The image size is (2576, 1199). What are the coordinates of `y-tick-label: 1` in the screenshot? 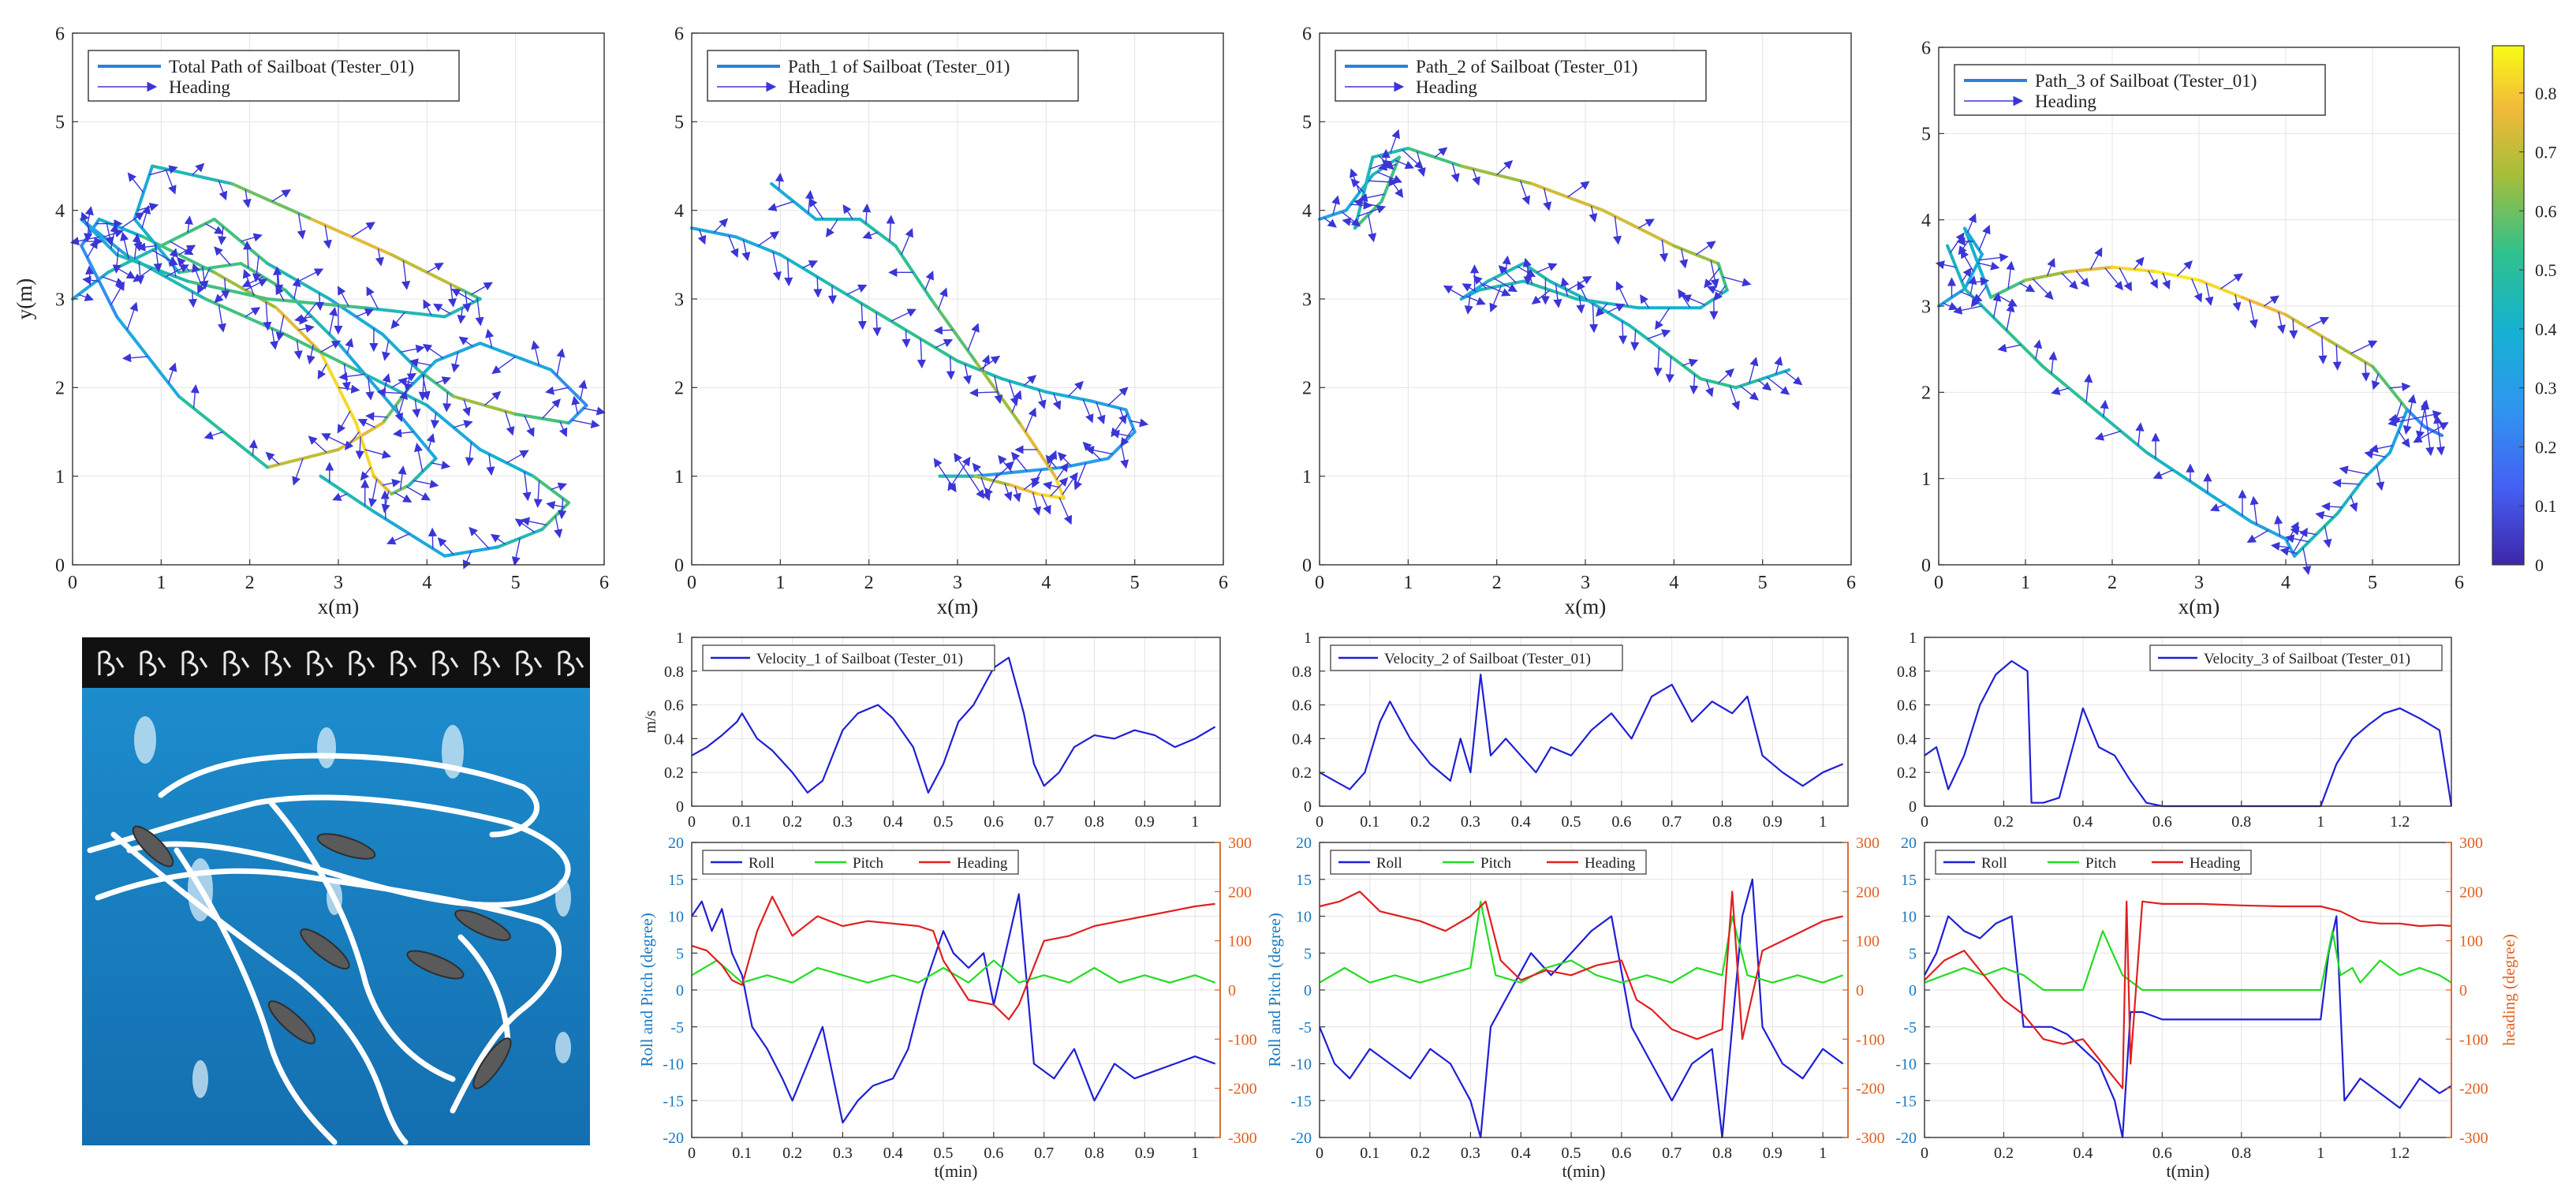 It's located at (680, 638).